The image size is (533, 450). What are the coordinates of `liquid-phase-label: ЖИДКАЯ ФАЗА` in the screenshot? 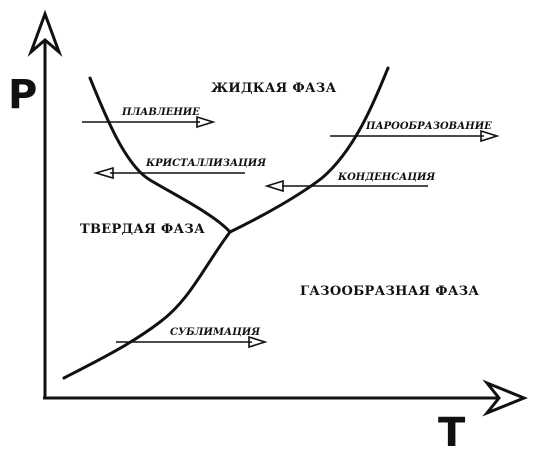 It's located at (274, 88).